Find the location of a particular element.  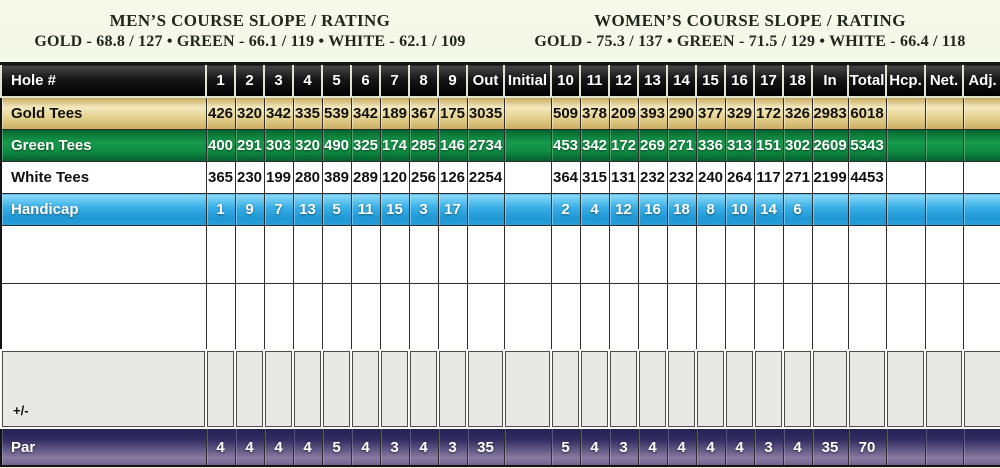

score-cell: 539 is located at coordinates (336, 113).